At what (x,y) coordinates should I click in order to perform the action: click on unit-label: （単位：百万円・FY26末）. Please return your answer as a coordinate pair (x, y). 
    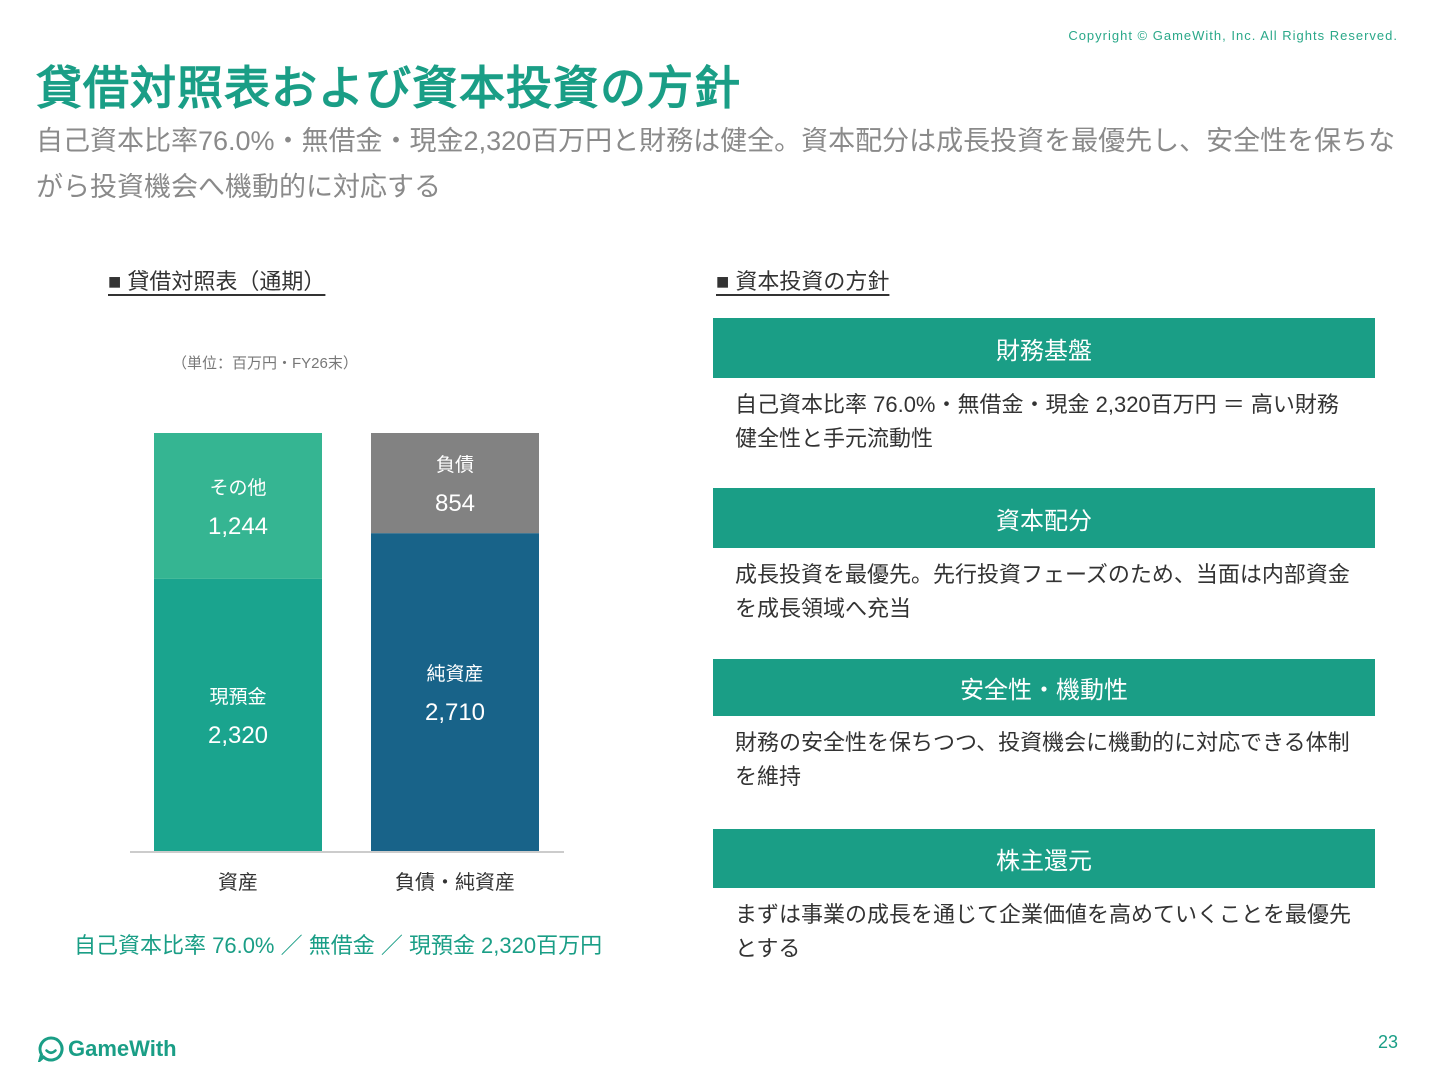
    Looking at the image, I should click on (265, 363).